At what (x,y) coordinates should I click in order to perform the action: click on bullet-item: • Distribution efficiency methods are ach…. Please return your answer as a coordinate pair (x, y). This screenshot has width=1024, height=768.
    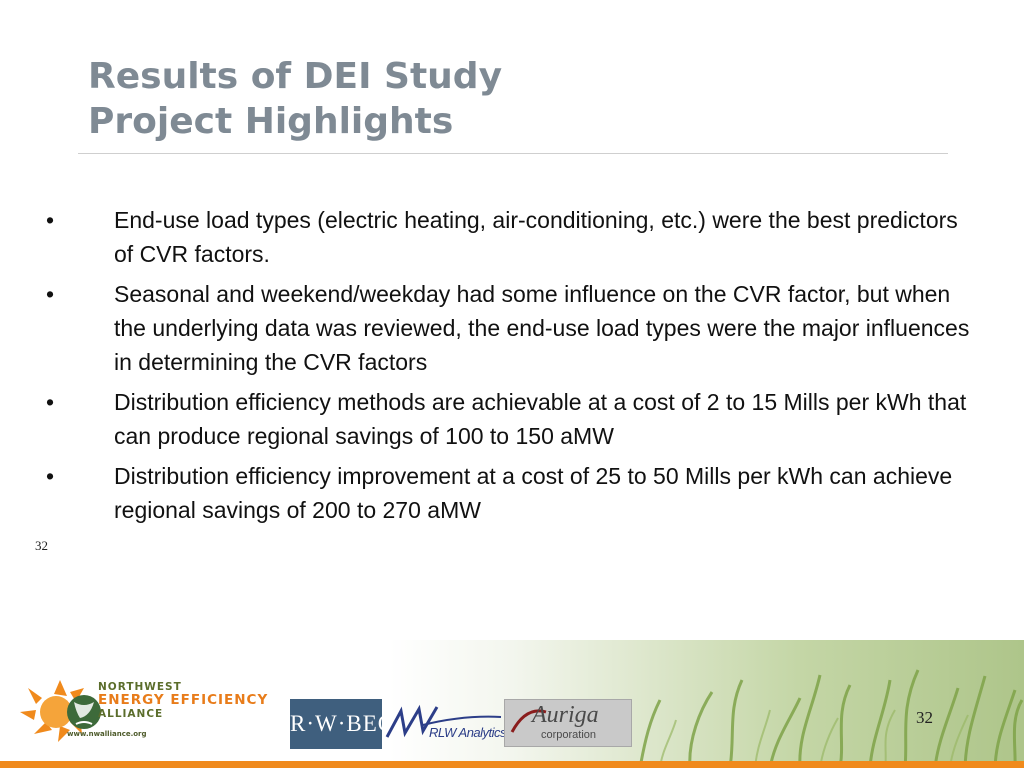
    Looking at the image, I should click on (505, 419).